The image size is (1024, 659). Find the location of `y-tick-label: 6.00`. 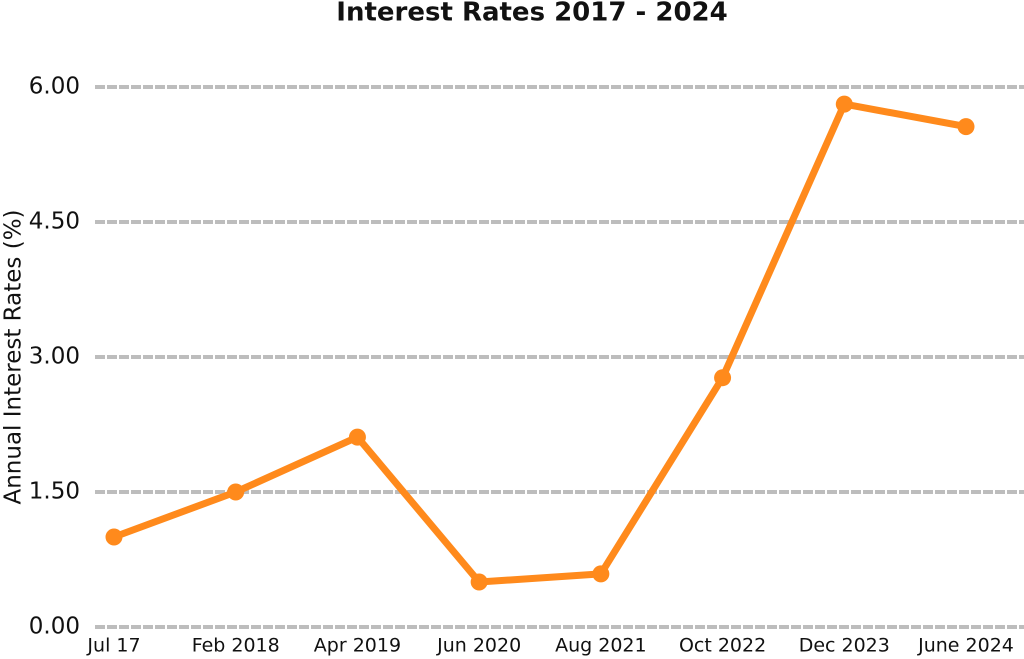

y-tick-label: 6.00 is located at coordinates (54, 87).